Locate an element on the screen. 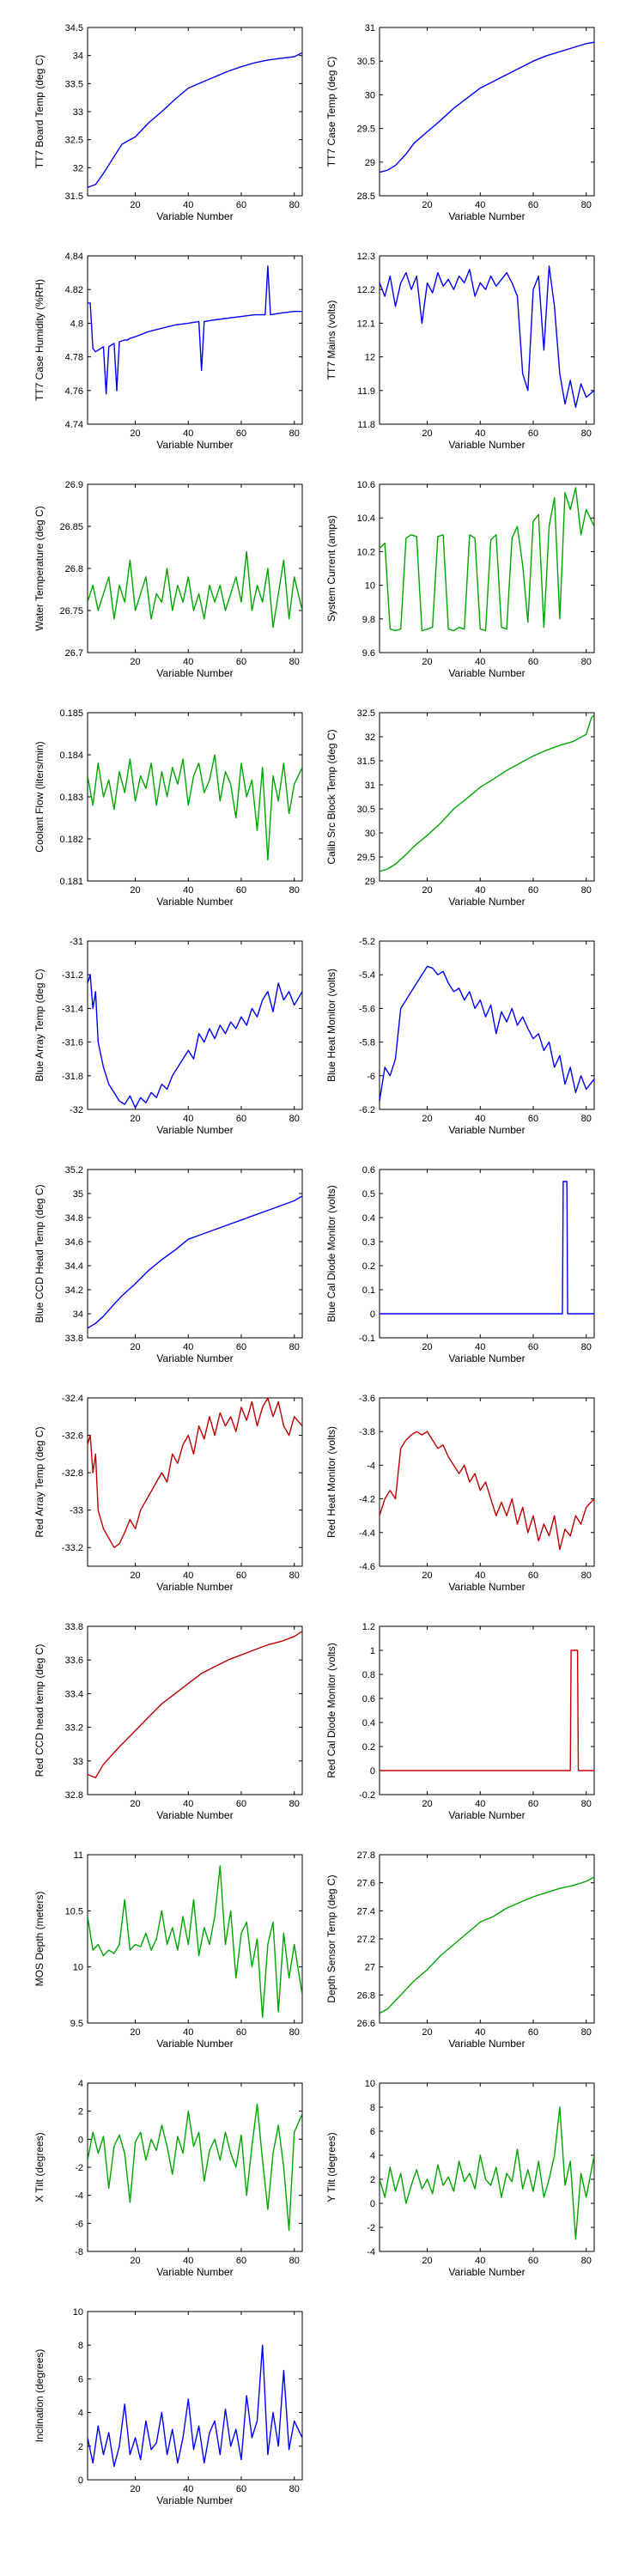  y-tick-label: 27 is located at coordinates (370, 1968).